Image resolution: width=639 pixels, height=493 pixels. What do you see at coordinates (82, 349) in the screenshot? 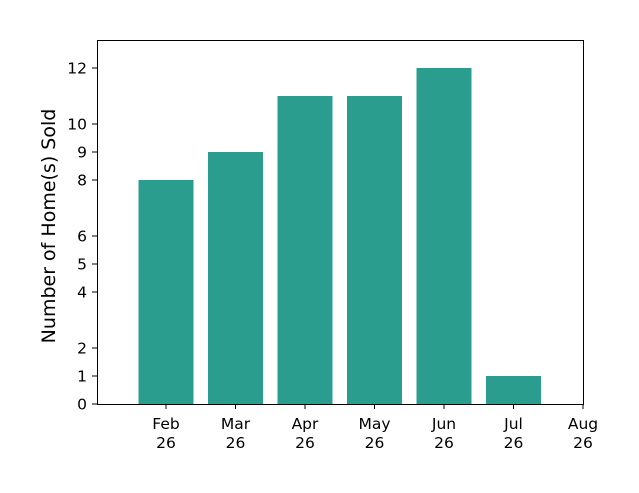
I see `y-tick-label: 2` at bounding box center [82, 349].